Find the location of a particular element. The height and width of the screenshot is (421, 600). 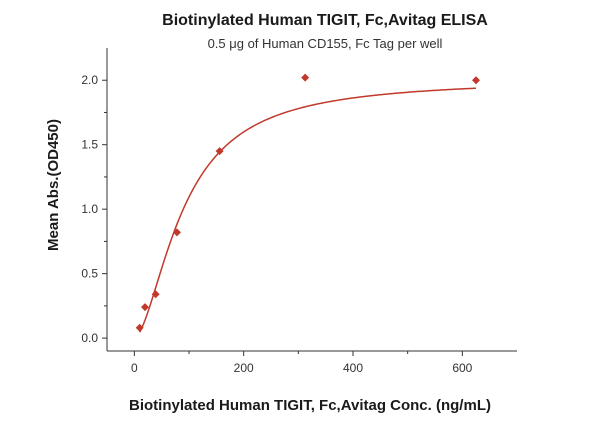

x-tick-label: 600 is located at coordinates (462, 368).